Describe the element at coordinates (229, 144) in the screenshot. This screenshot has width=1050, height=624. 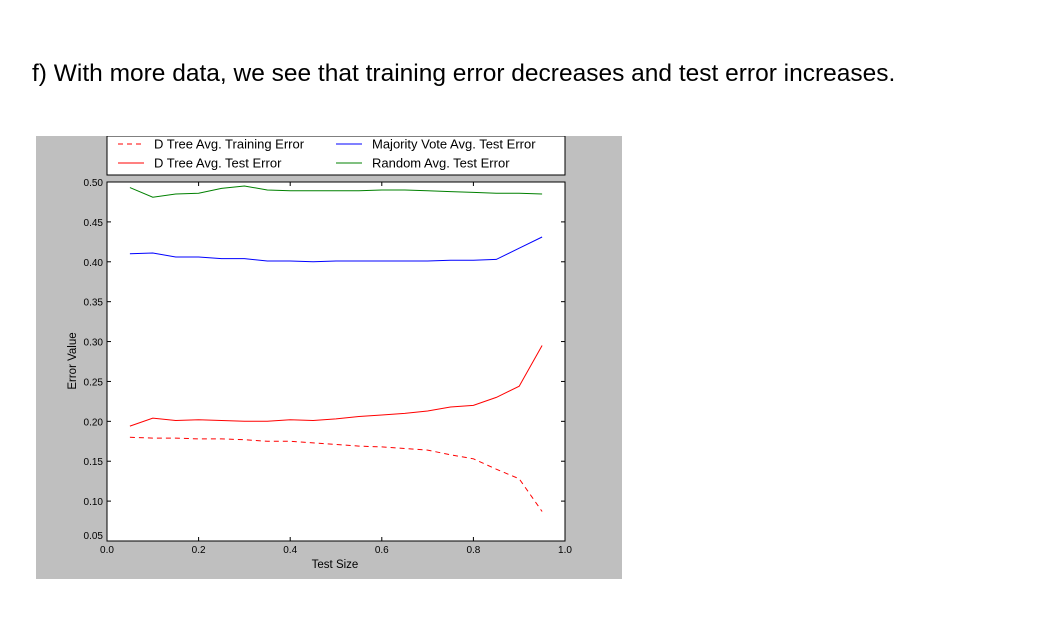
I see `legend-label: D Tree Avg. Training Error` at that location.